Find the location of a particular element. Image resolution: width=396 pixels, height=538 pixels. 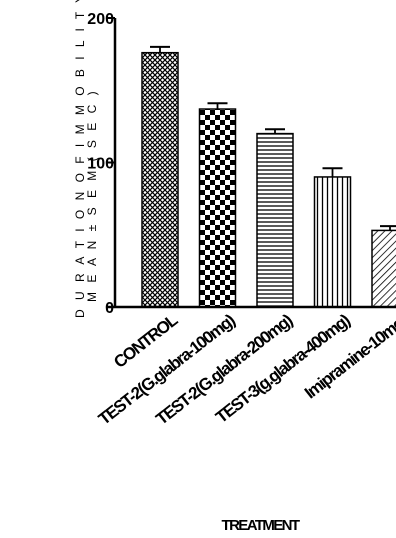

y-tick-label-2: 100 is located at coordinates (100, 164).